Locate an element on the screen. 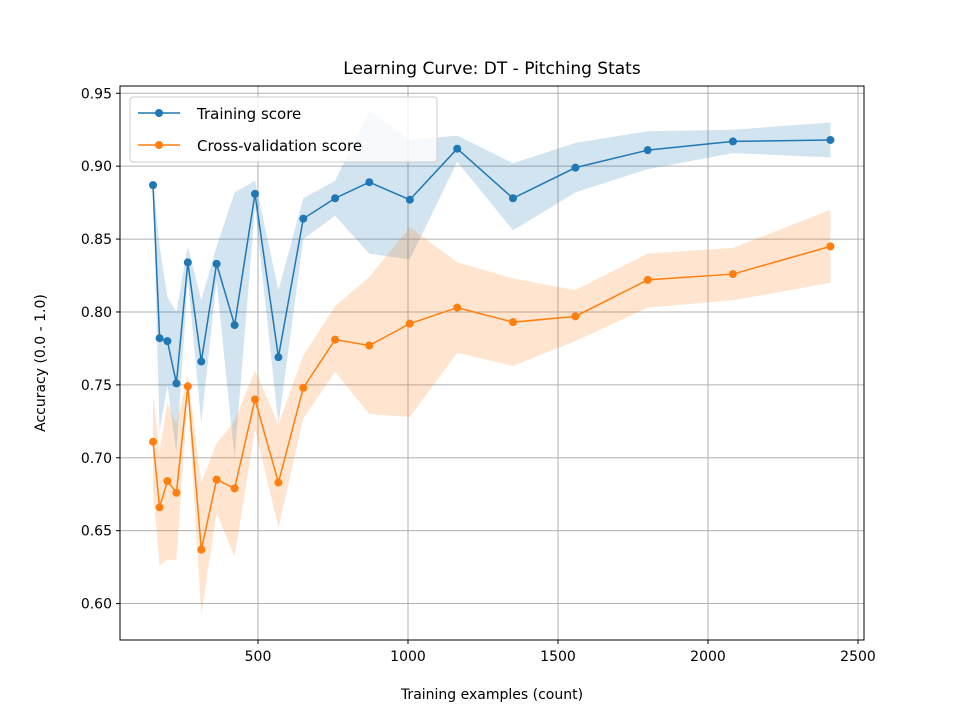 This screenshot has height=720, width=960. chart-title: Learning Curve: DT - Pitching Stats is located at coordinates (492, 69).